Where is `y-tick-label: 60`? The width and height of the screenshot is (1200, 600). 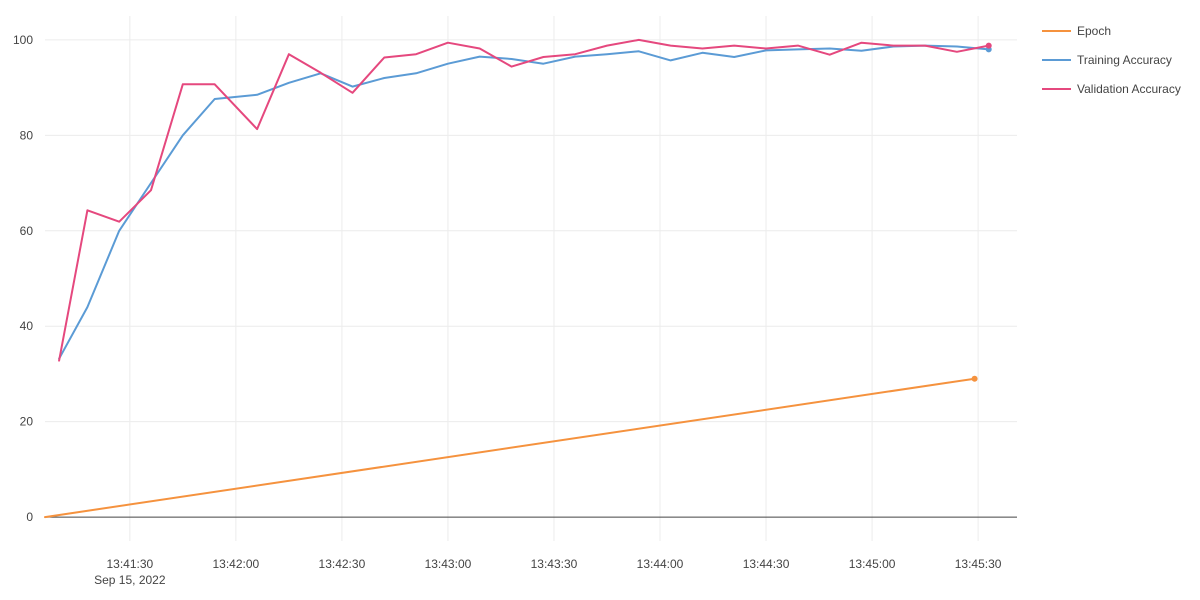
y-tick-label: 60 is located at coordinates (27, 231).